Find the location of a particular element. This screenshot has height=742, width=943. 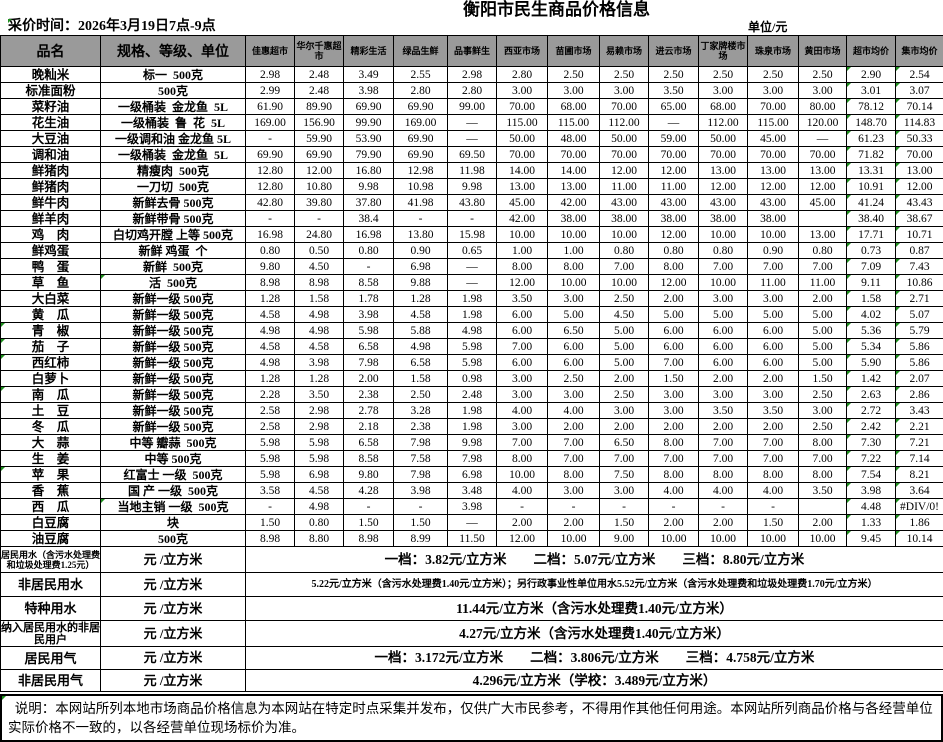

price-cell: 38.4 is located at coordinates (369, 219).